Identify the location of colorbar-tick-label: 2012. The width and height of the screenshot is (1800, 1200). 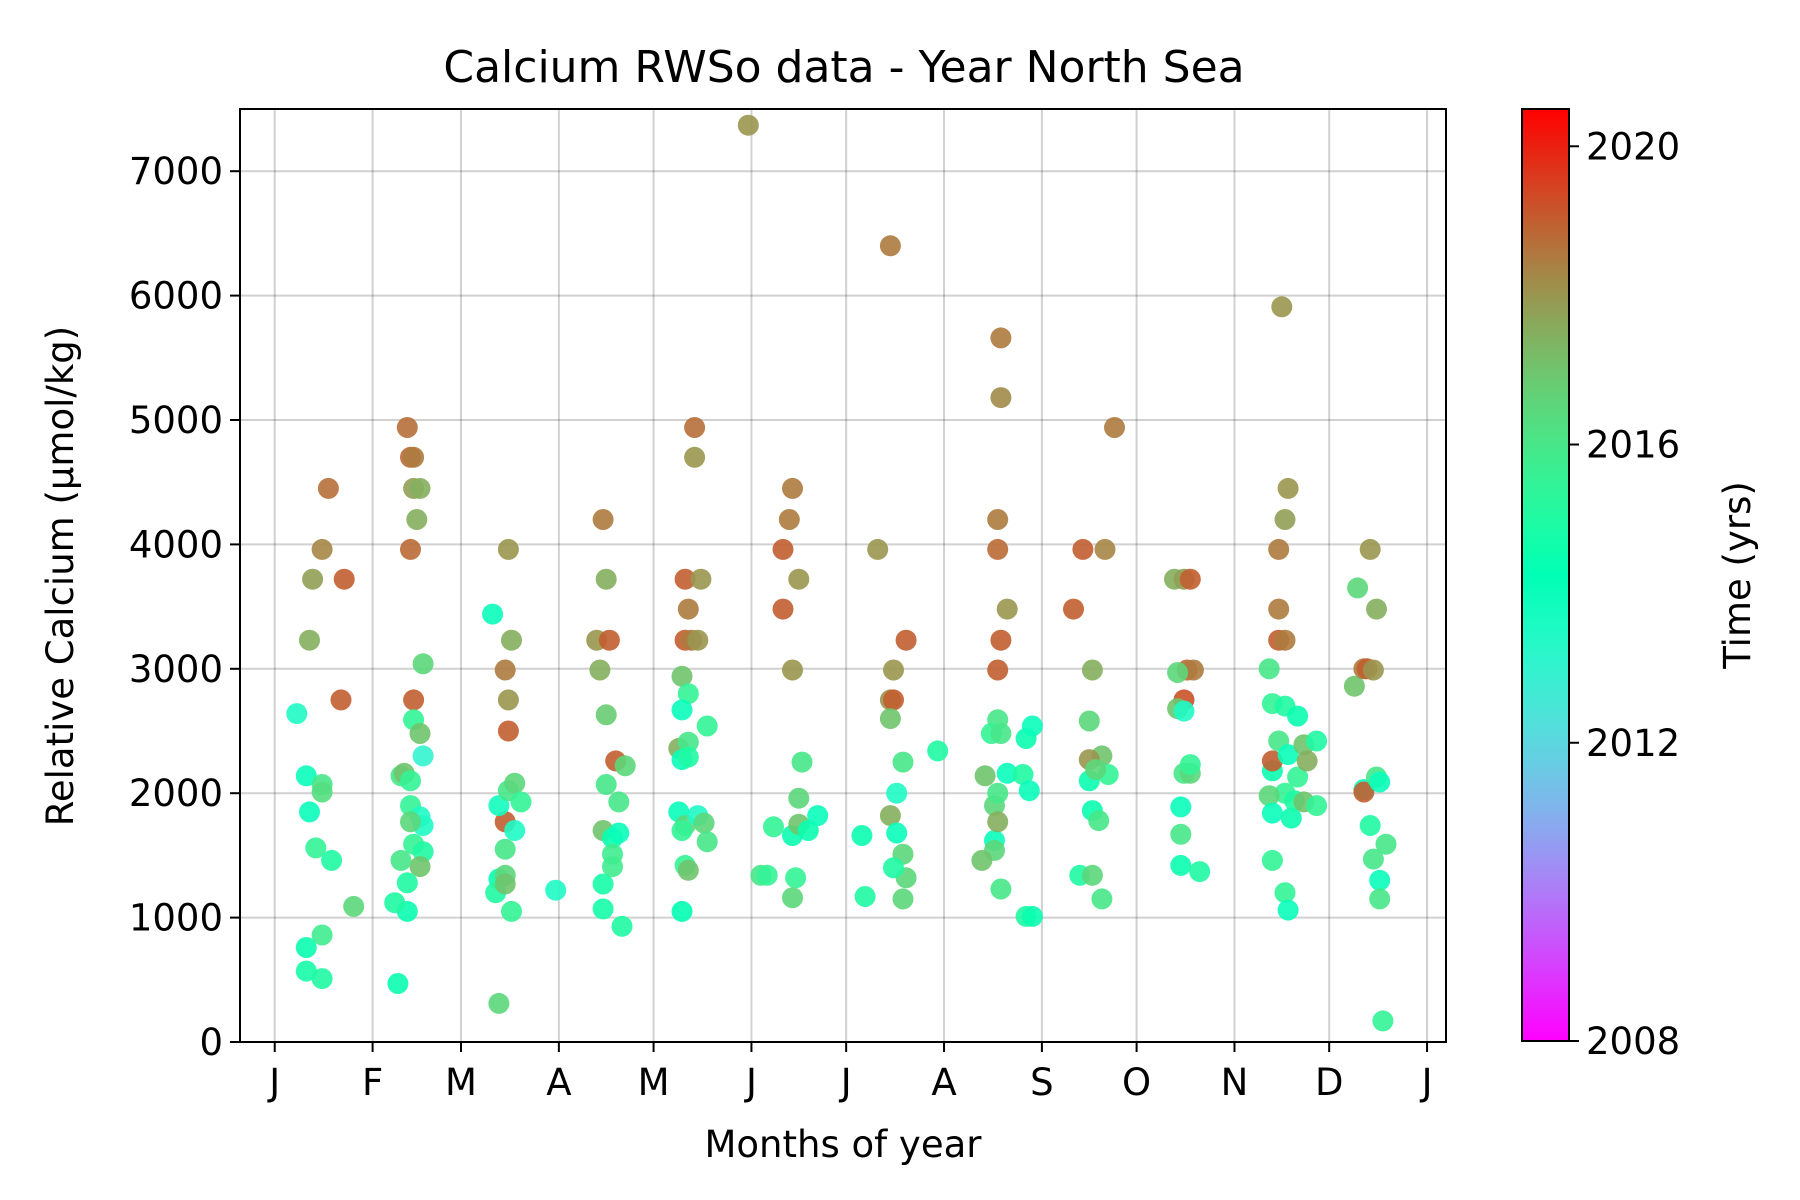
(1633, 743).